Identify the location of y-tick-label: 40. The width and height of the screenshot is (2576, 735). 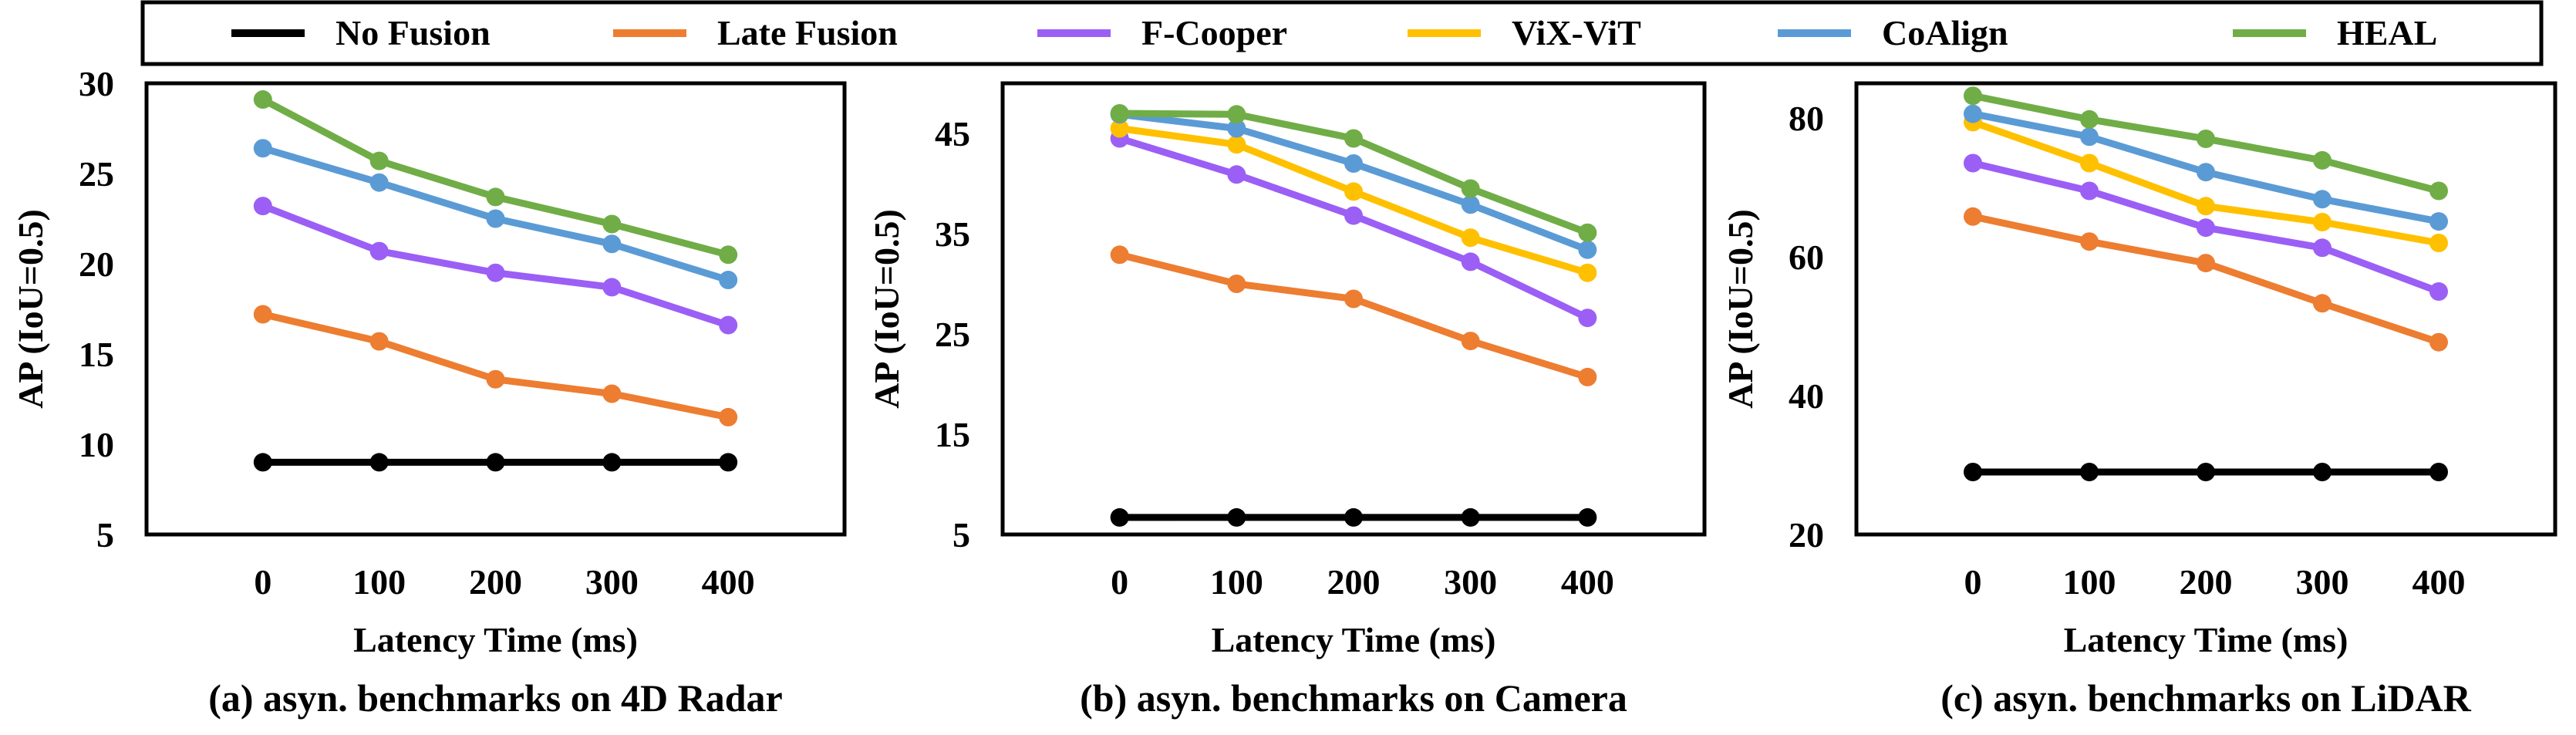
(1806, 396).